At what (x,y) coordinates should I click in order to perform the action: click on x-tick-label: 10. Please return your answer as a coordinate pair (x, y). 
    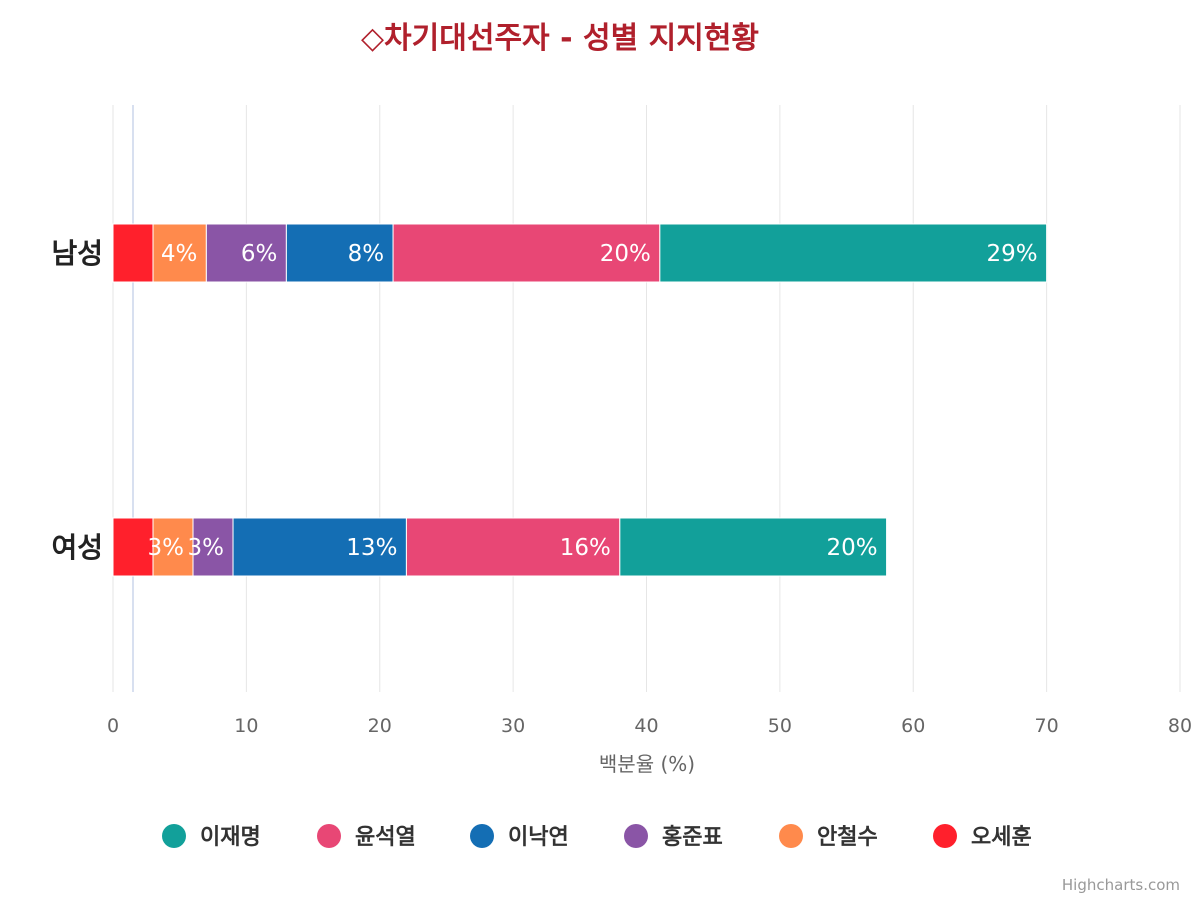
    Looking at the image, I should click on (246, 726).